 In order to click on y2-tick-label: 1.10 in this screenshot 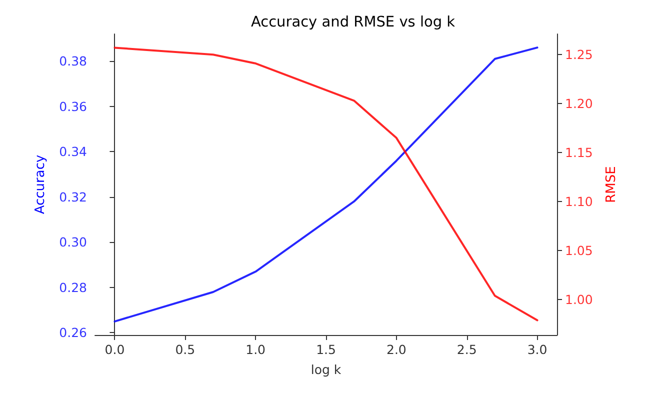, I will do `click(579, 202)`.